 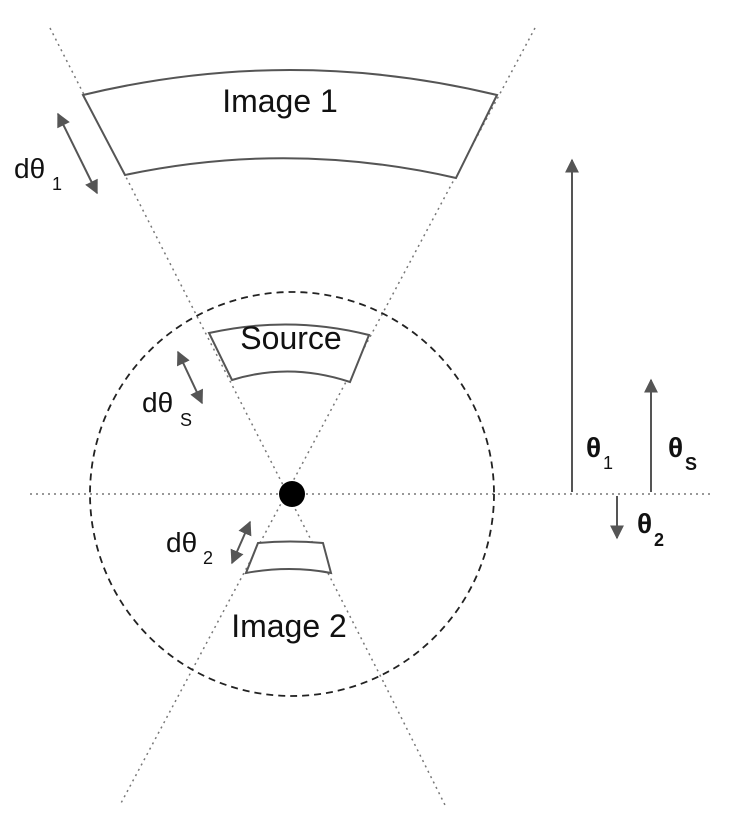 I want to click on lens-mass, so click(x=292, y=494).